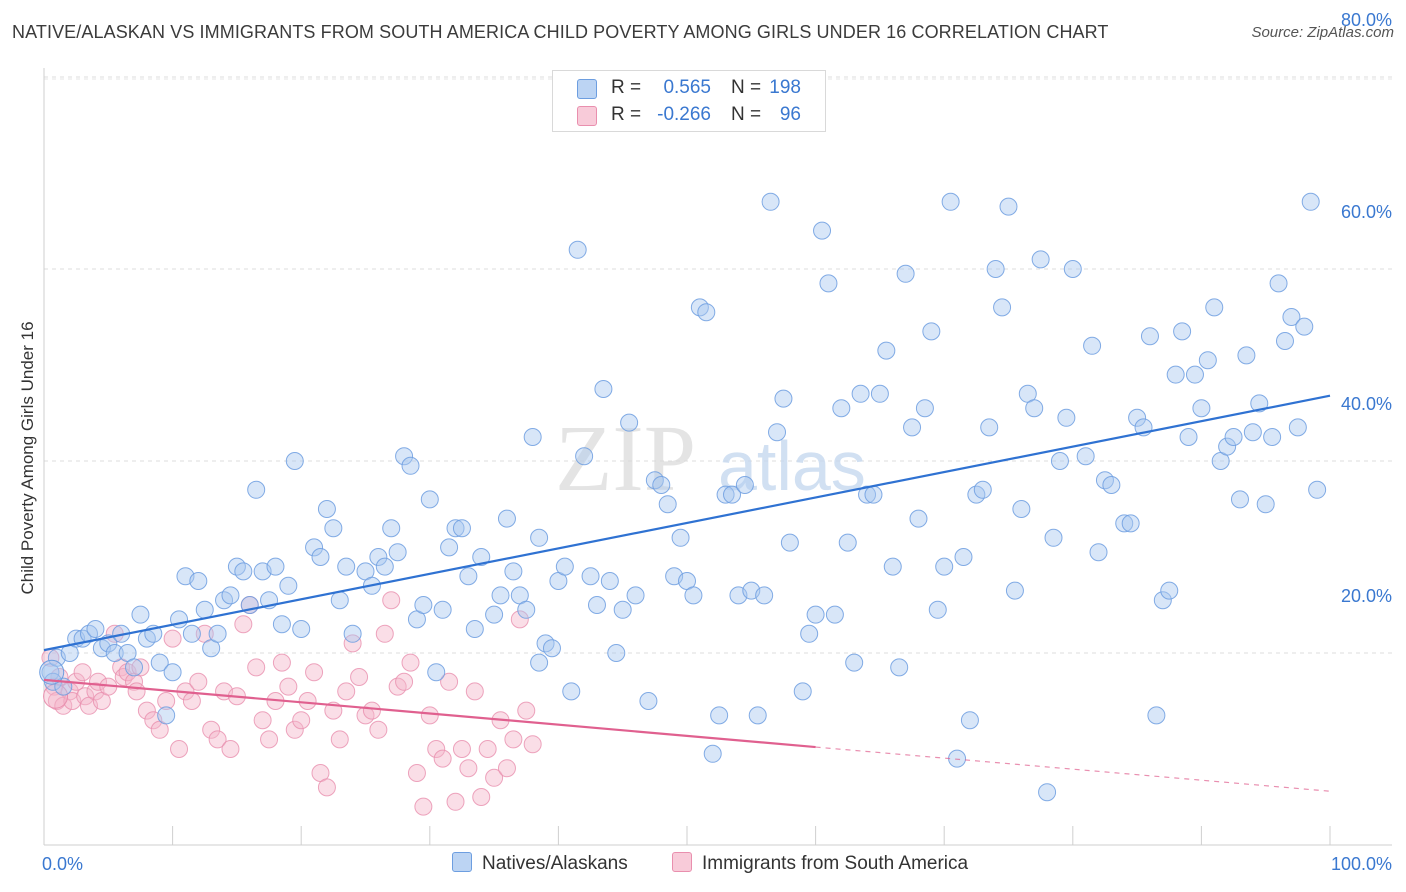 The height and width of the screenshot is (892, 1406). Describe the element at coordinates (1366, 596) in the screenshot. I see `y-tick-label: 20.0%` at that location.